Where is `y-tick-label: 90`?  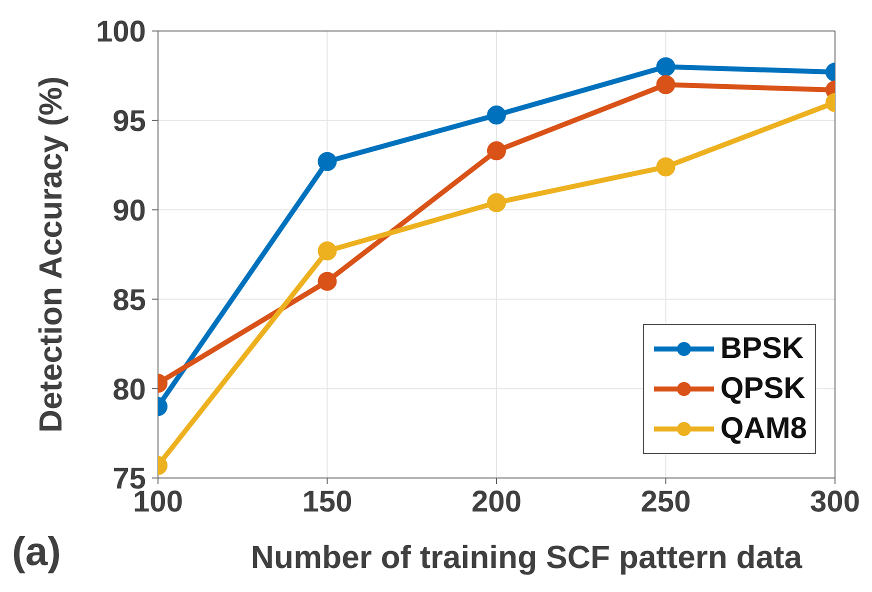
y-tick-label: 90 is located at coordinates (129, 211).